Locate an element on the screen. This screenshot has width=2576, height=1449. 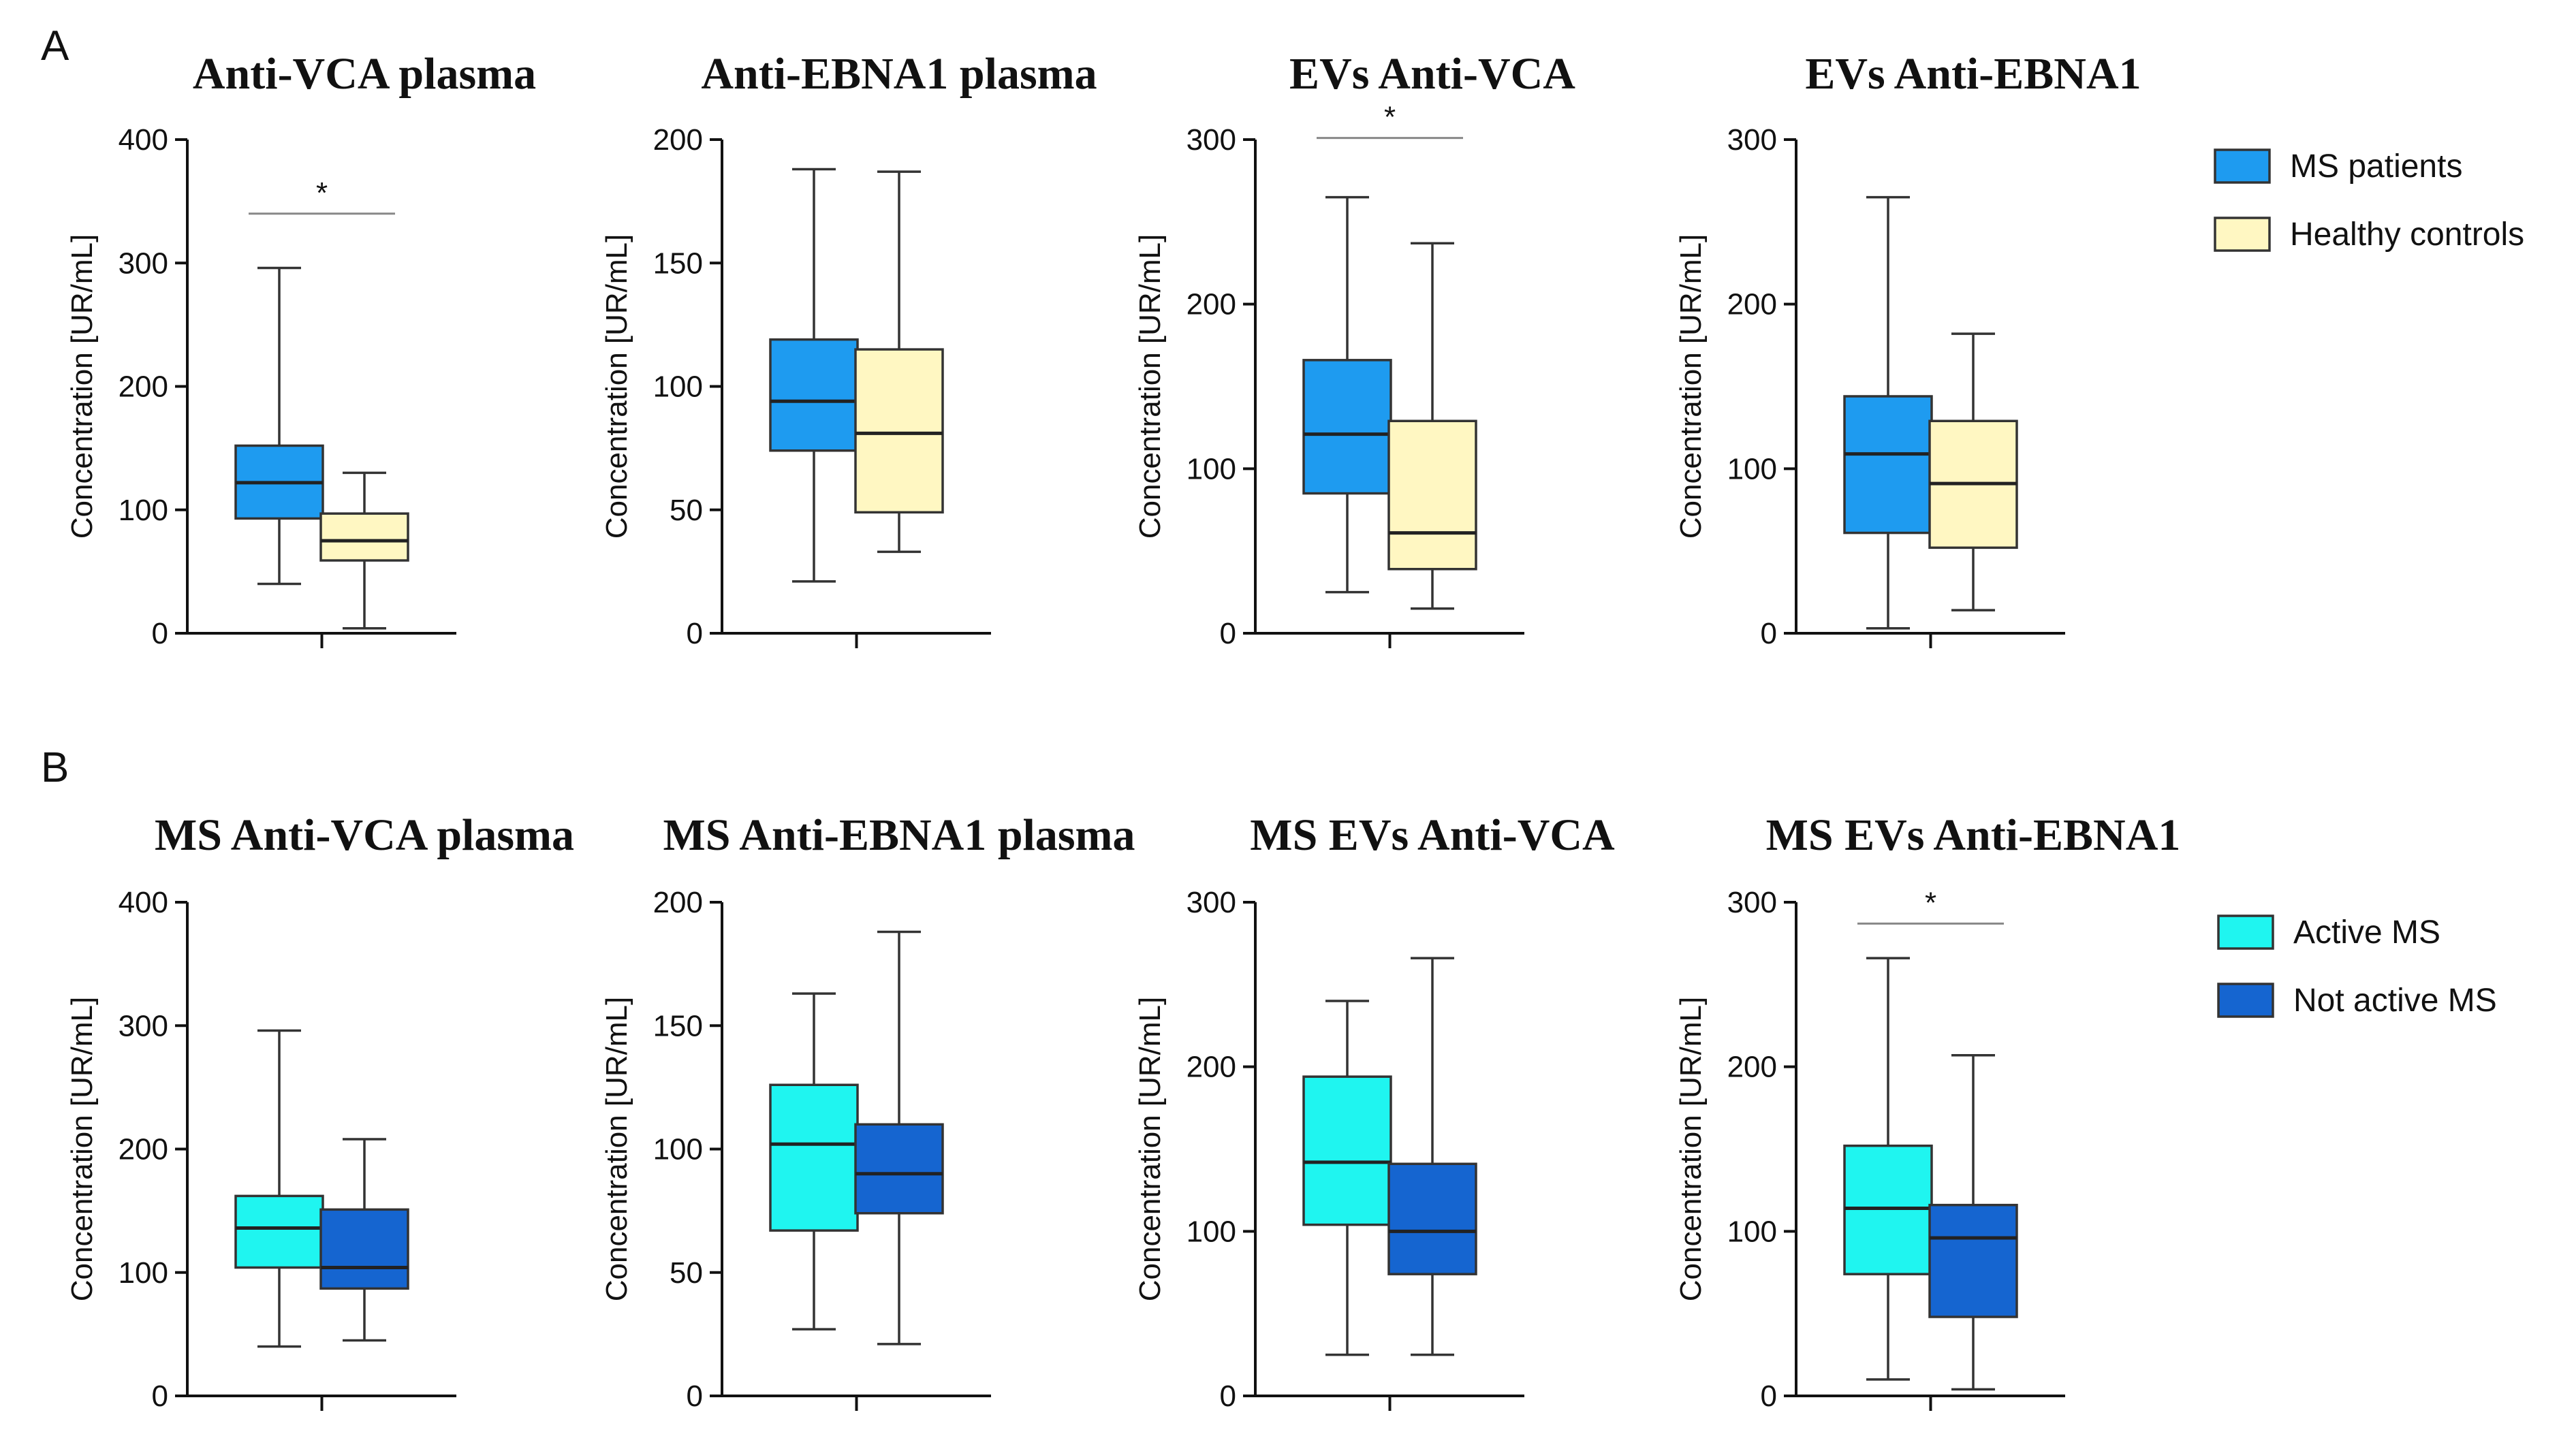
legend-1: MS patients Healthy controls is located at coordinates (2369, 200).